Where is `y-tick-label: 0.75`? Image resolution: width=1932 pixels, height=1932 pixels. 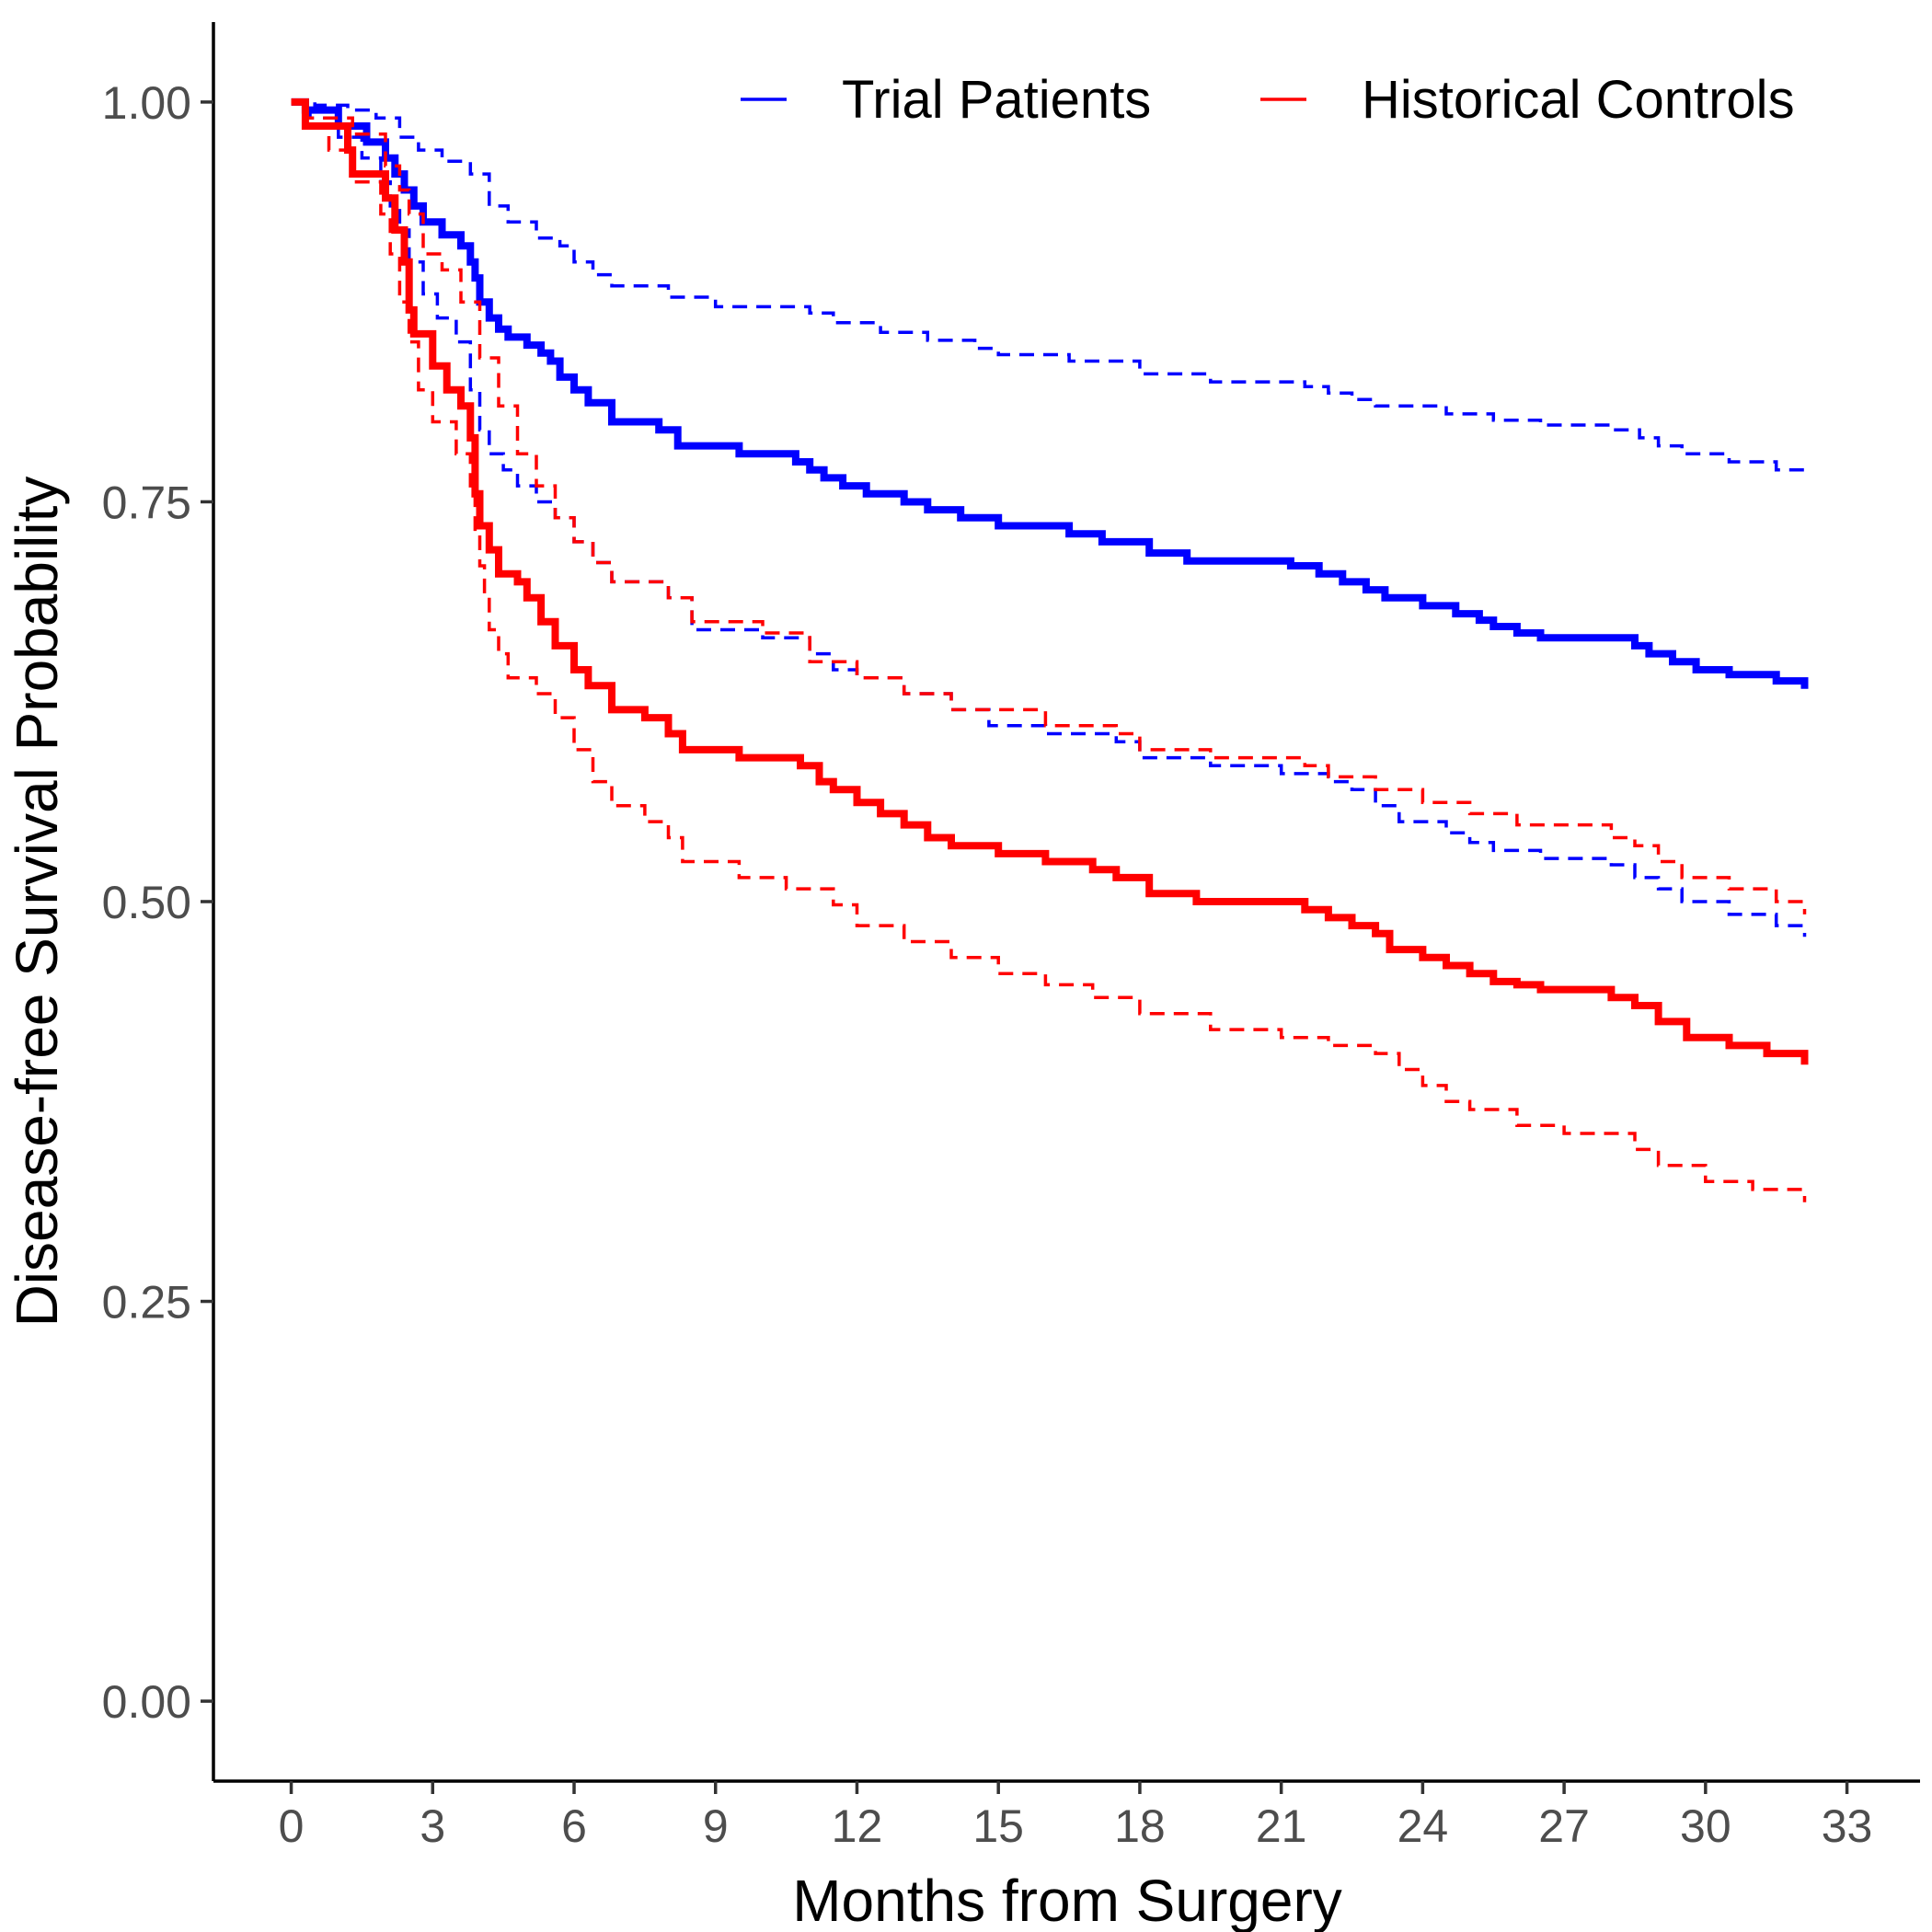 y-tick-label: 0.75 is located at coordinates (146, 502).